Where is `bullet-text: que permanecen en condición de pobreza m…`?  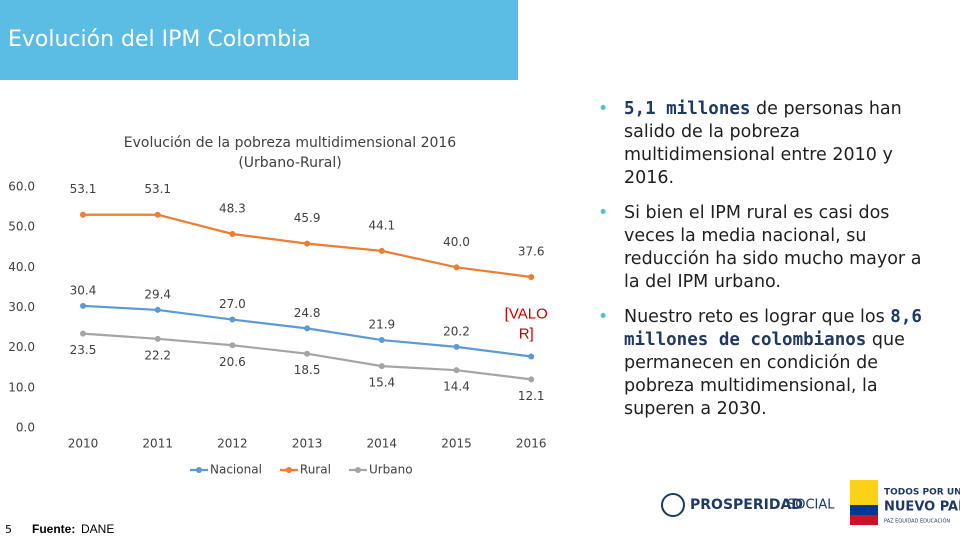
bullet-text: que permanecen en condición de pobreza m… is located at coordinates (764, 374).